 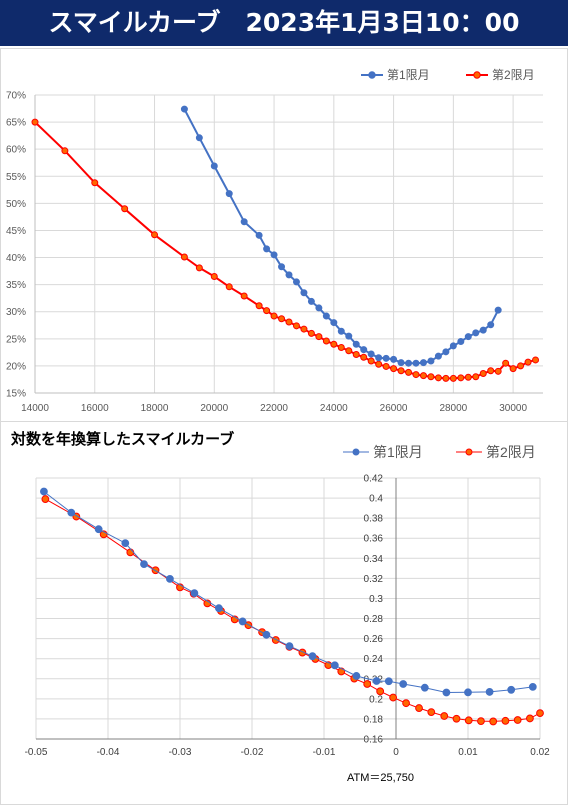 I want to click on y-tick-label: 0.42, so click(x=374, y=479).